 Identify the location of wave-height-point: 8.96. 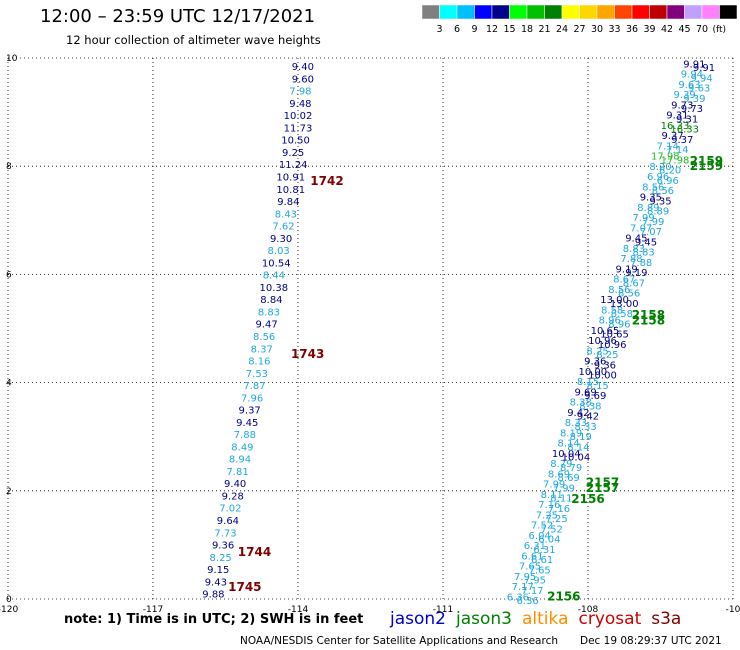
(619, 324).